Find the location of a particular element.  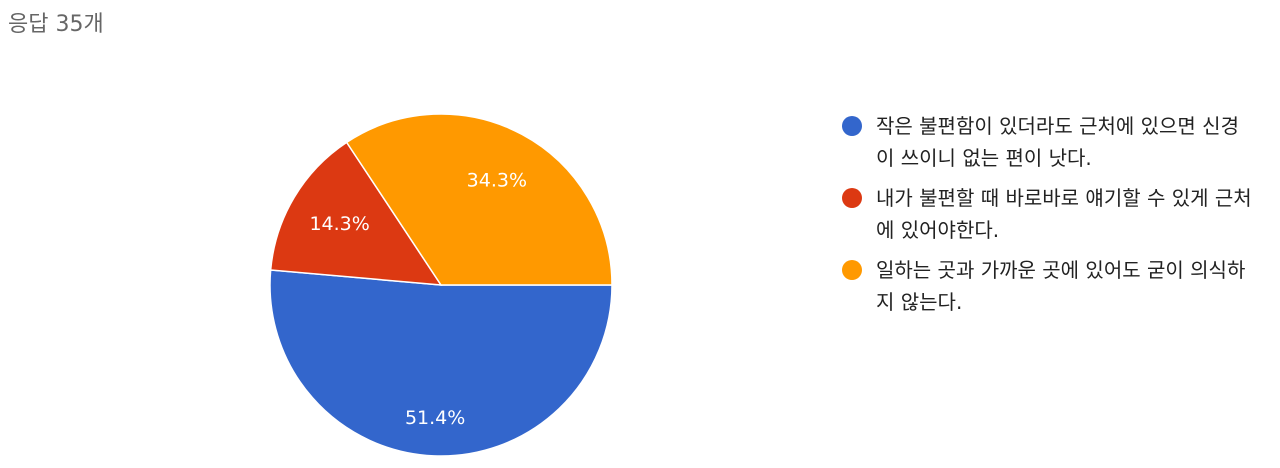

slice-label: 34.3% is located at coordinates (497, 181).